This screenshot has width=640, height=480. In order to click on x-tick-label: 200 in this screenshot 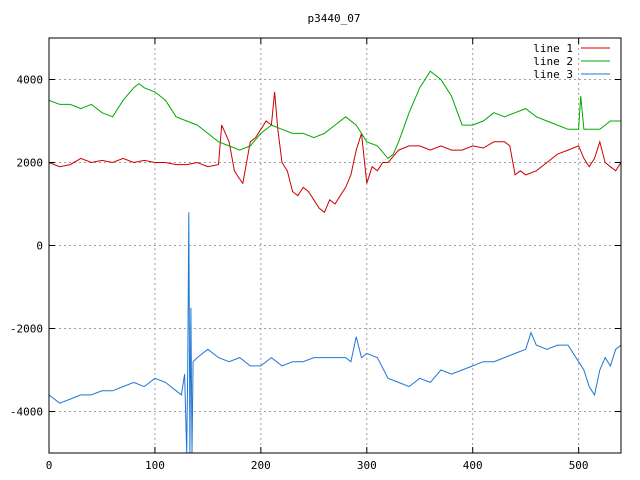, I will do `click(261, 465)`.